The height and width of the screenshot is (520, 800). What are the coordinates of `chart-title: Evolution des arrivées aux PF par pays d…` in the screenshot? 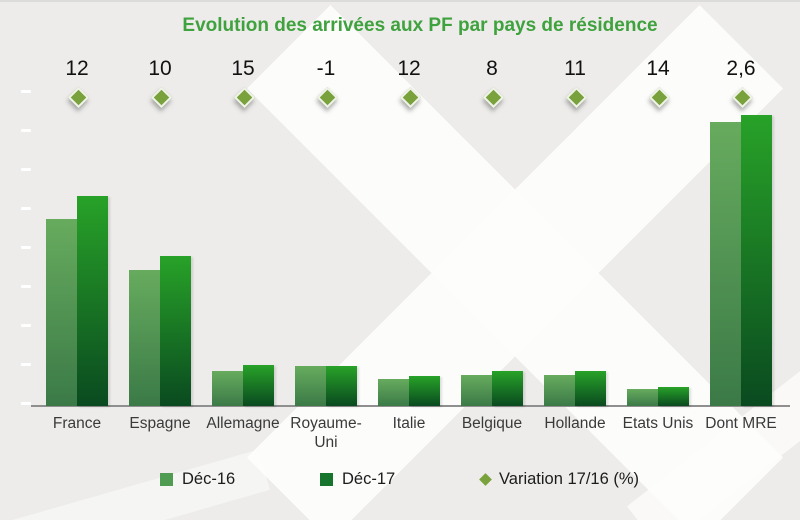 It's located at (420, 25).